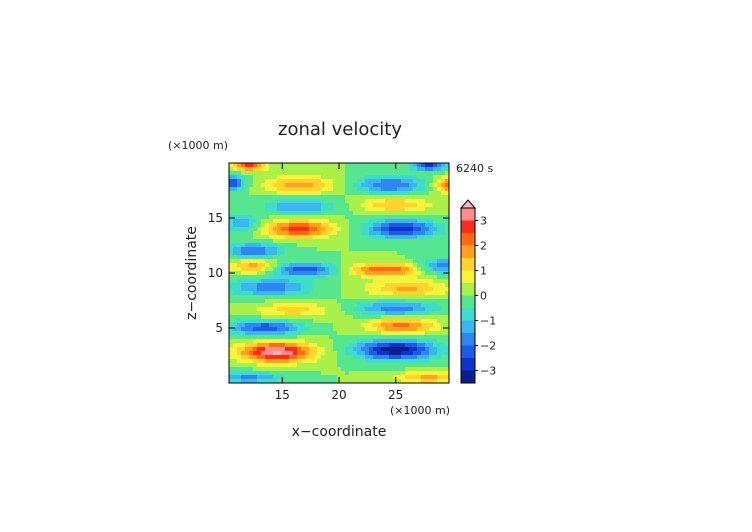  What do you see at coordinates (340, 129) in the screenshot?
I see `chart-title: zonal velocity` at bounding box center [340, 129].